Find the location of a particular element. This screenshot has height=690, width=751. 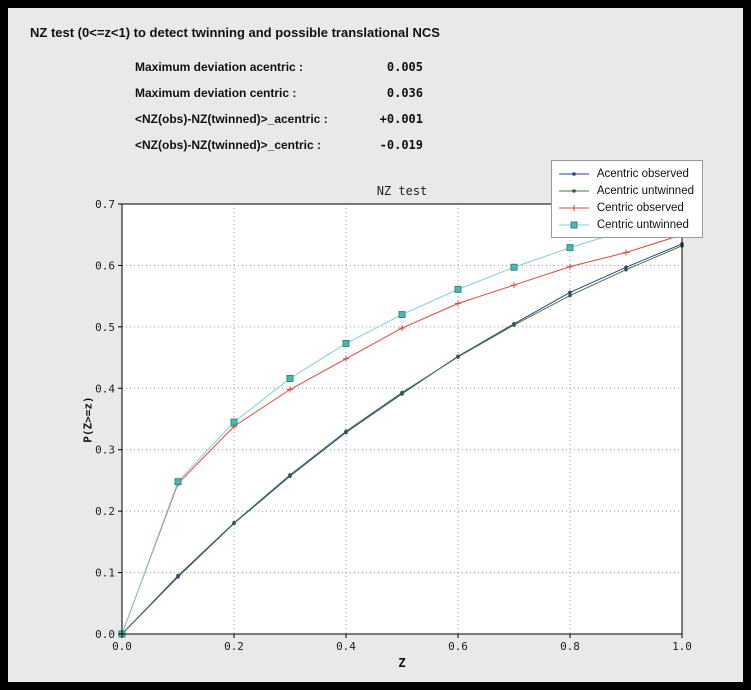

y-tick-label: 0.2 is located at coordinates (105, 511).